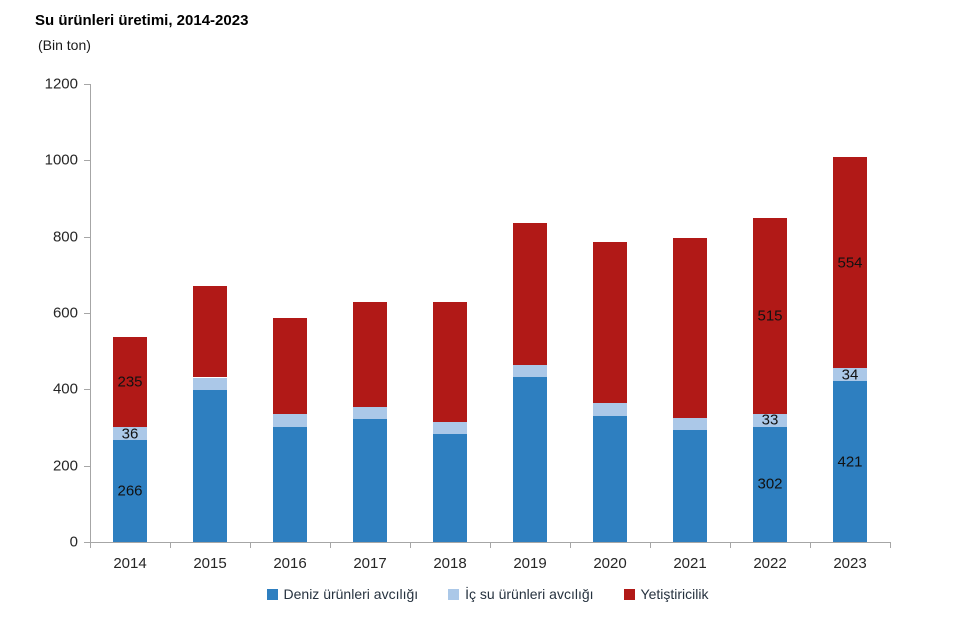  I want to click on legend-item-0: Deniz ürünleri avcılığı, so click(342, 594).